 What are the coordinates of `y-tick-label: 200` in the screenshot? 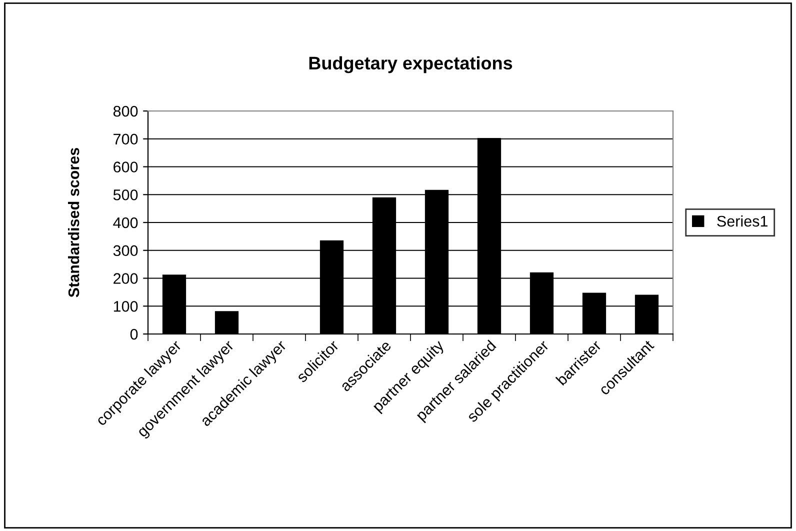 It's located at (126, 278).